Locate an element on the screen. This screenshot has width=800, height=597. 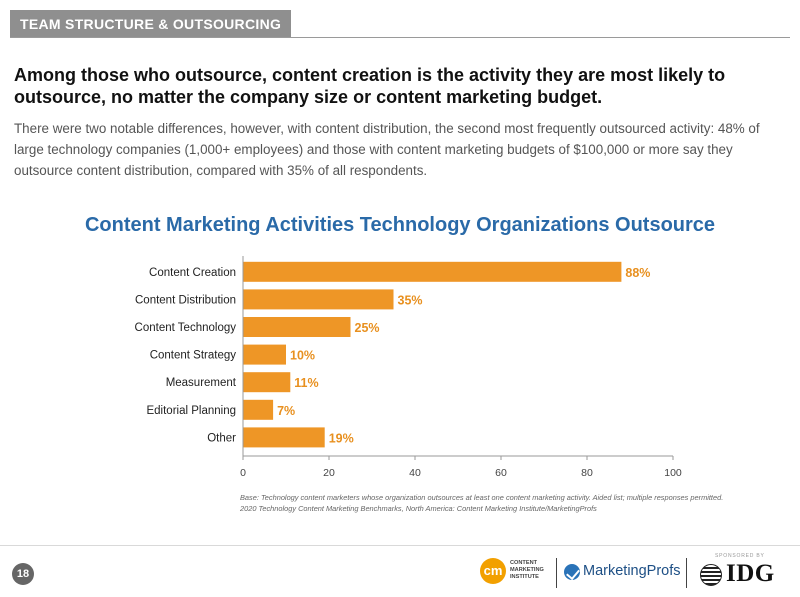
section-tab: TEAM STRUCTURE & OUTSOURCING is located at coordinates (151, 24).